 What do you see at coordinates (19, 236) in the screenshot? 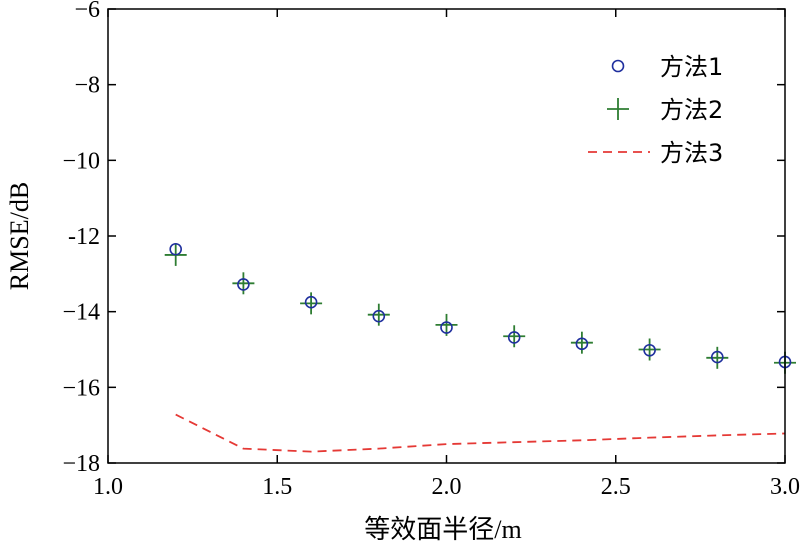
I see `y-axis-title: RMSE/dB` at bounding box center [19, 236].